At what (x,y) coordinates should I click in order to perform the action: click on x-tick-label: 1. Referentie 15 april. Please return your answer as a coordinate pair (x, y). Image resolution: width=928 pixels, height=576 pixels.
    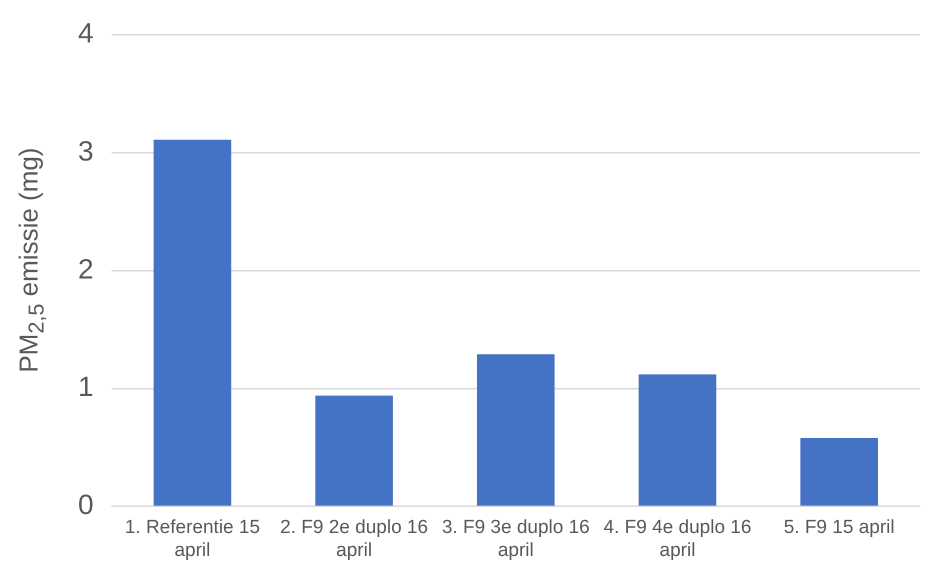
    Looking at the image, I should click on (192, 539).